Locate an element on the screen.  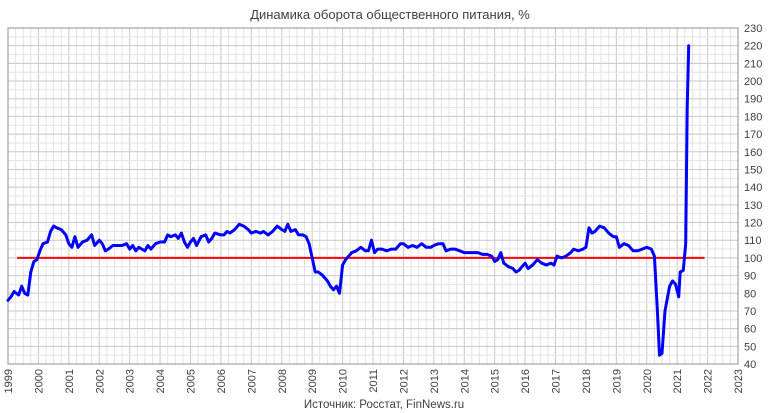
x-tick-label: 2021 is located at coordinates (678, 381).